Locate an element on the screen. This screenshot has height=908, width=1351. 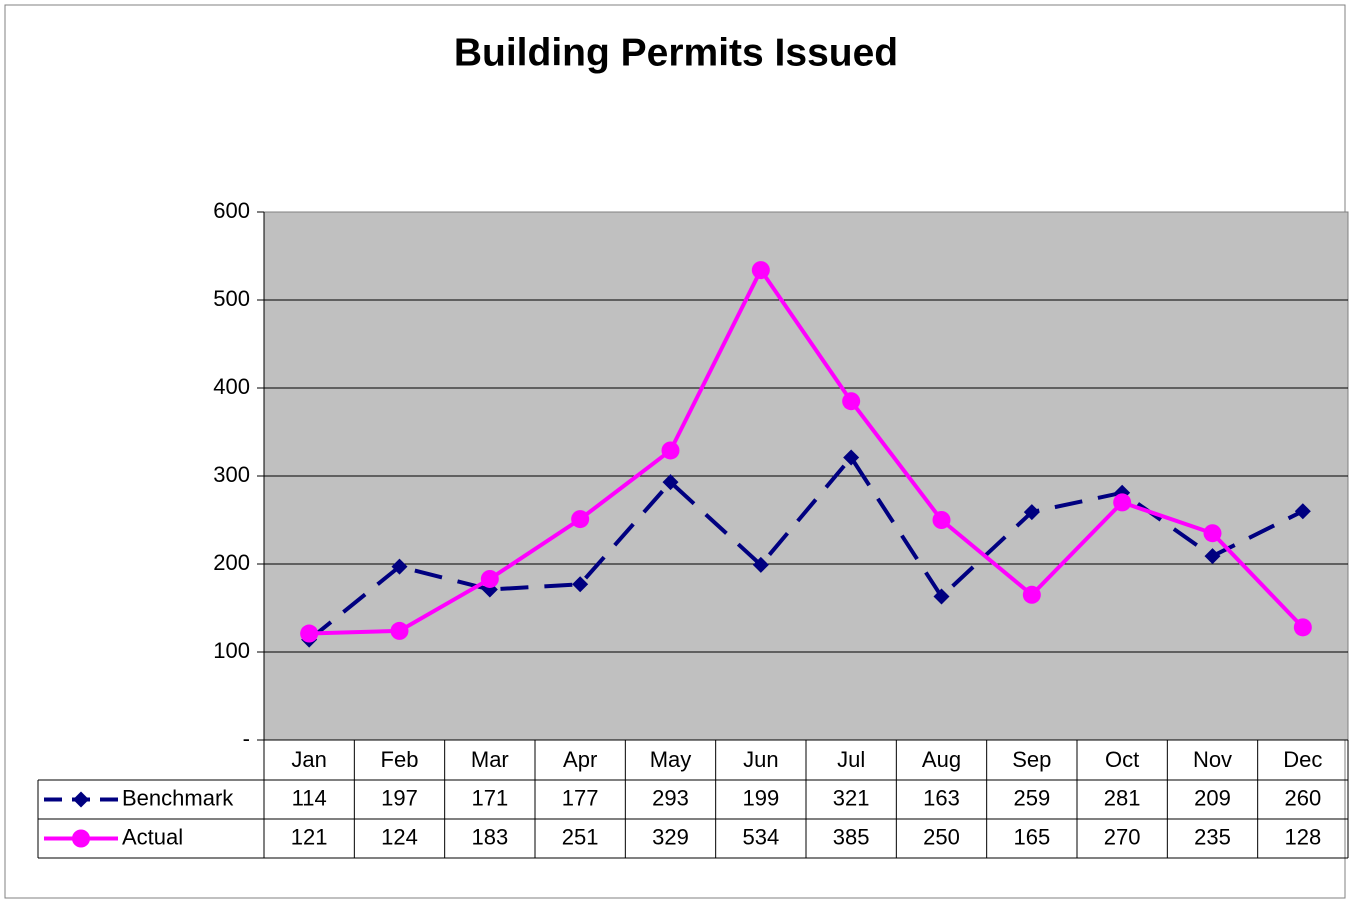
x-tick-label: Aug is located at coordinates (941, 759).